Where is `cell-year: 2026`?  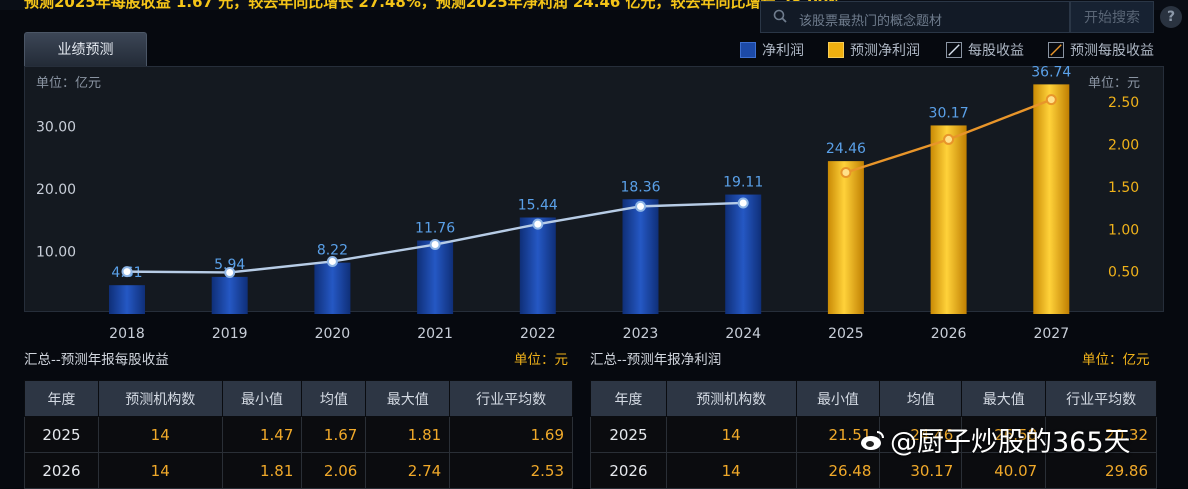 cell-year: 2026 is located at coordinates (61, 470).